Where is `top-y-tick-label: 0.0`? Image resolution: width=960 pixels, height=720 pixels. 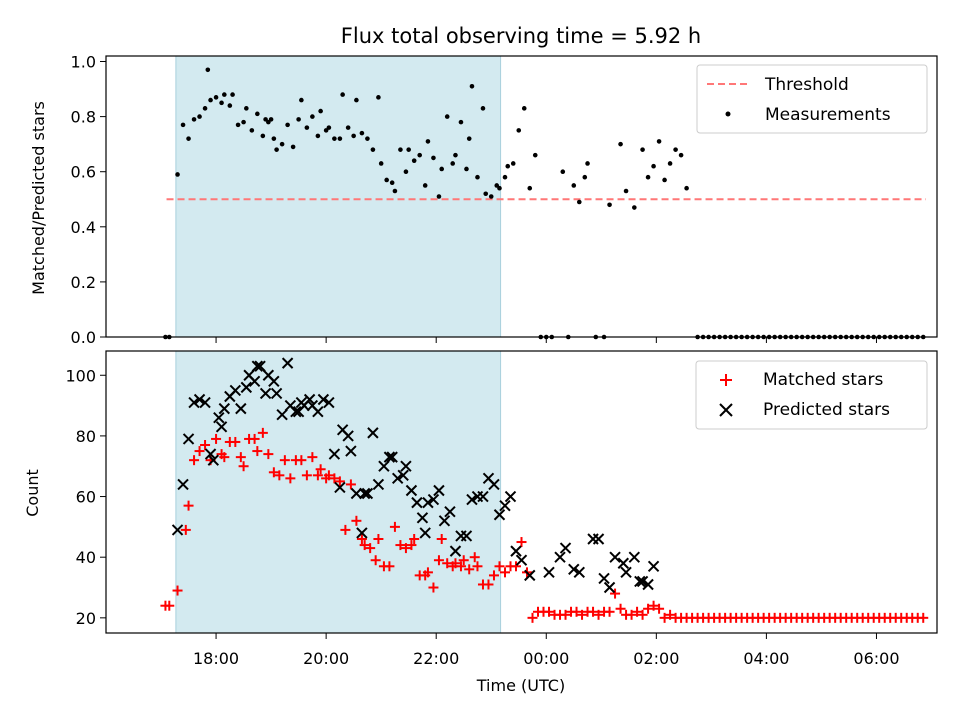
top-y-tick-label: 0.0 is located at coordinates (83, 337).